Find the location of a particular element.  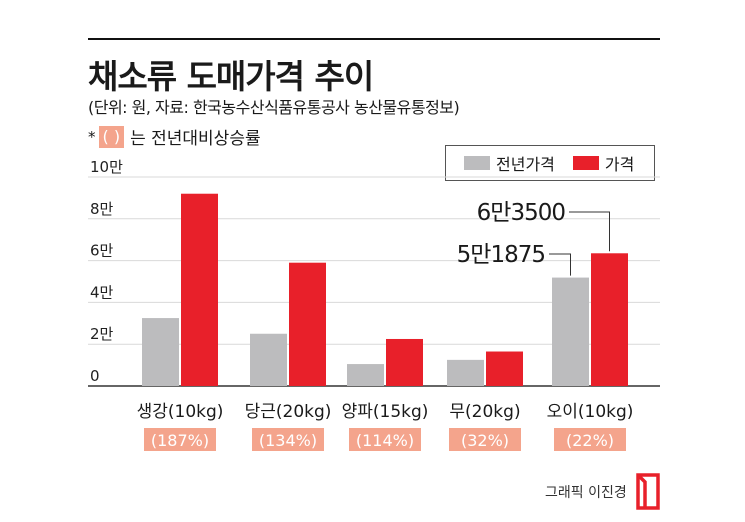

x-category-label: 당근(20kg) is located at coordinates (288, 412).